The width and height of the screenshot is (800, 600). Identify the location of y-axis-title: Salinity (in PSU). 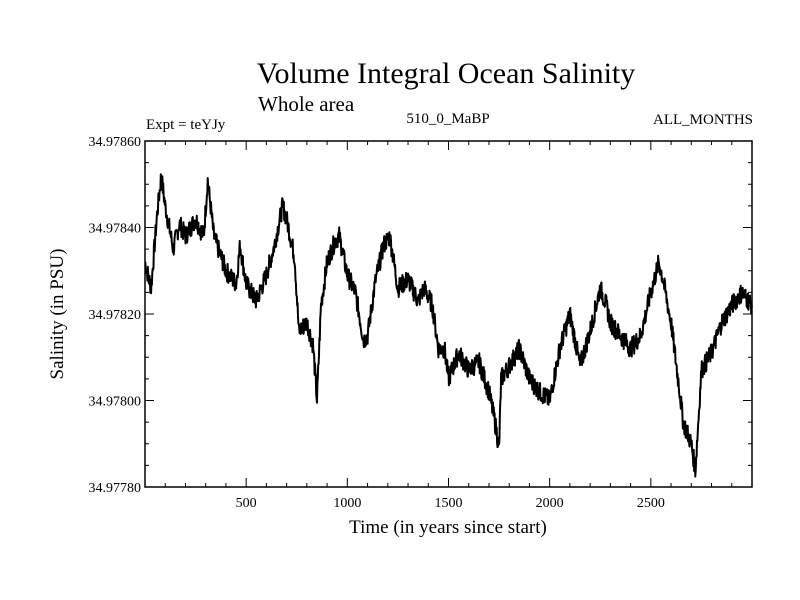
(57, 314).